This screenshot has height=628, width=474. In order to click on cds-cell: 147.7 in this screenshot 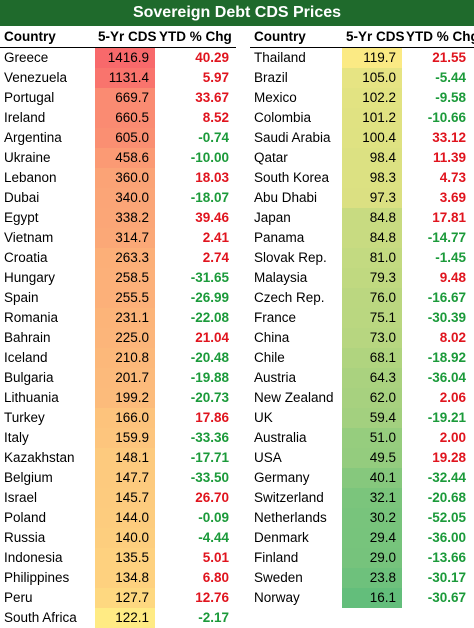, I will do `click(125, 478)`.